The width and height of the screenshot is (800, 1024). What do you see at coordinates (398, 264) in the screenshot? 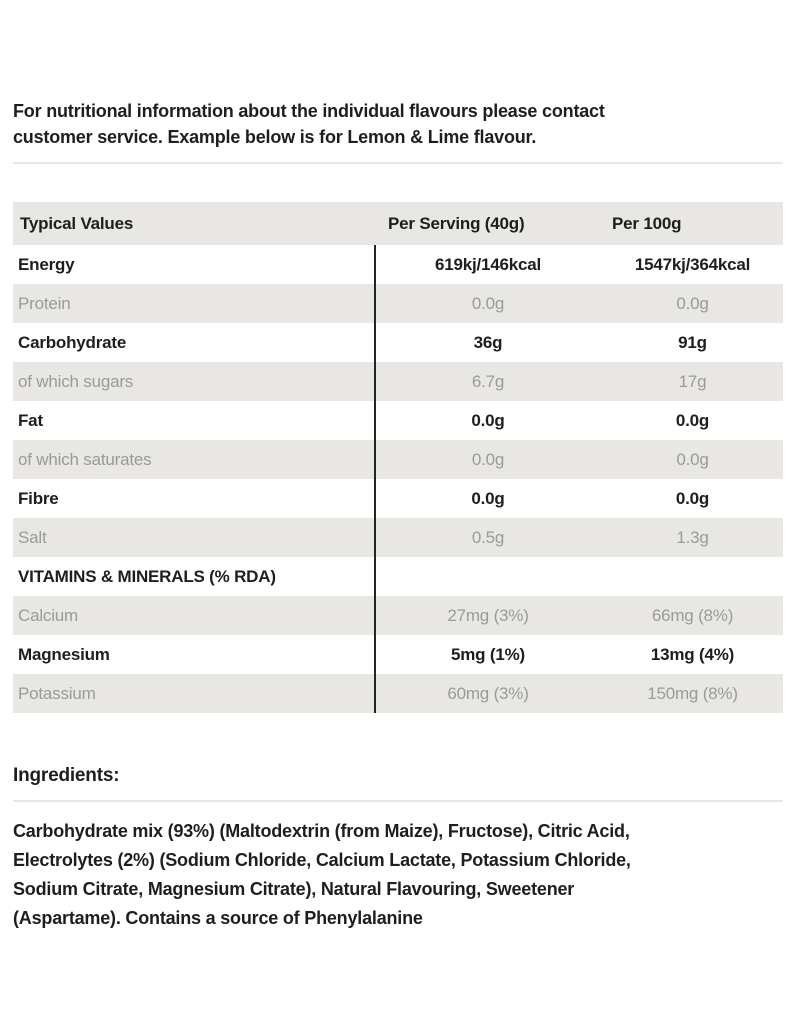
I see `table-row-energy: Energy 619kj/146kcal 1547kj/364kcal` at bounding box center [398, 264].